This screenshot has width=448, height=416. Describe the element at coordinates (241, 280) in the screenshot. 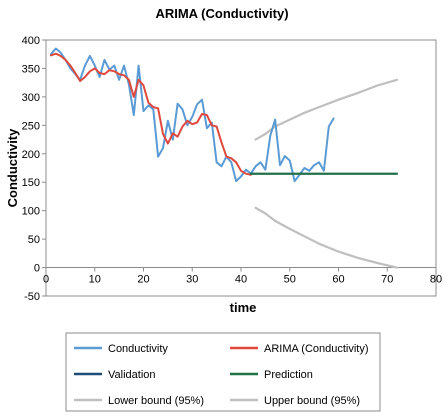

I see `x-tick-label: 40` at that location.